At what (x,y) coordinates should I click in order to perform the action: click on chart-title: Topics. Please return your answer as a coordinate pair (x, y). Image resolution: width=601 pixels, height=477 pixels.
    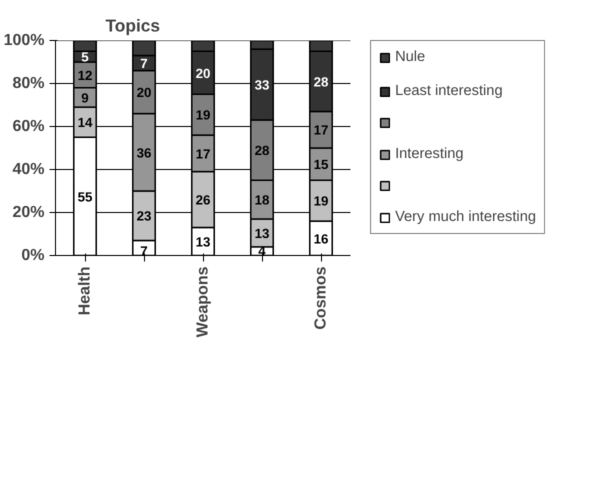
    Looking at the image, I should click on (133, 26).